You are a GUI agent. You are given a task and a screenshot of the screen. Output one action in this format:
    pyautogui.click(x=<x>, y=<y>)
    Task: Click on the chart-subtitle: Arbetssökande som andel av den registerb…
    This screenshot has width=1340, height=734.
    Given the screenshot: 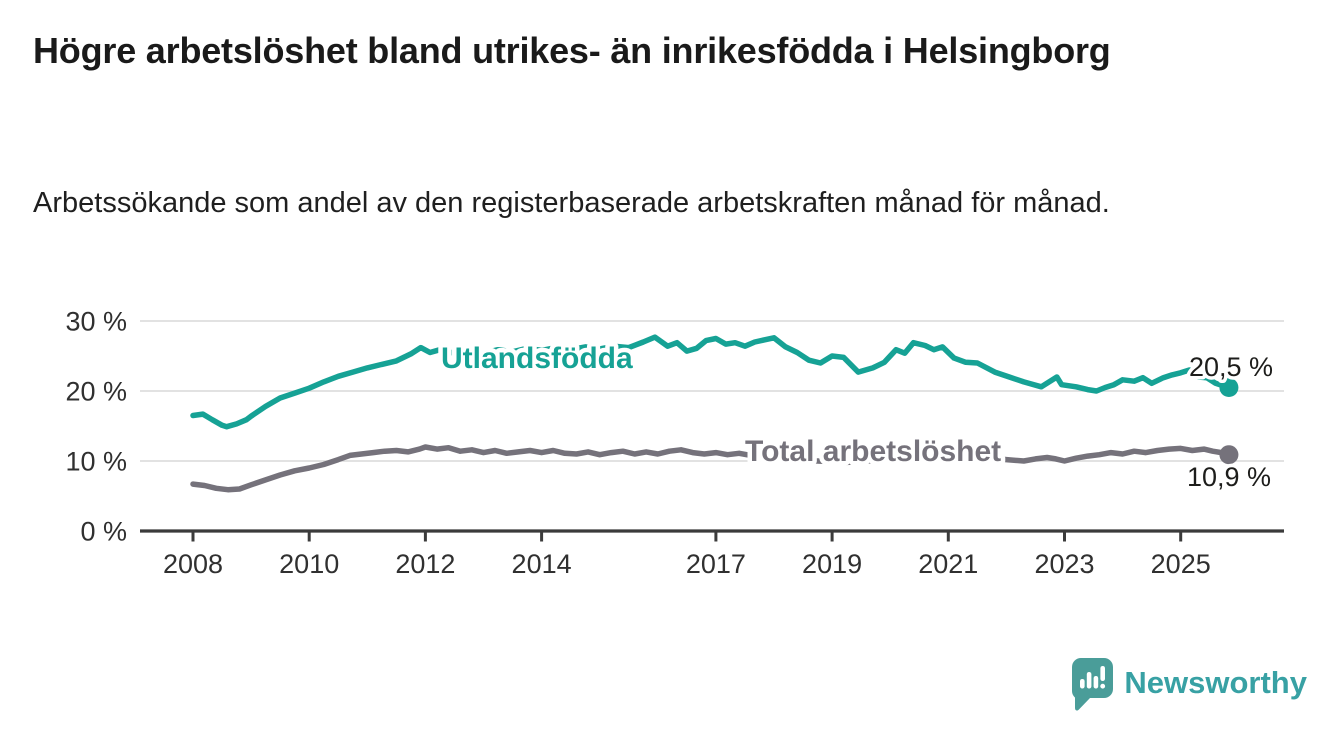 What is the action you would take?
    pyautogui.click(x=571, y=203)
    